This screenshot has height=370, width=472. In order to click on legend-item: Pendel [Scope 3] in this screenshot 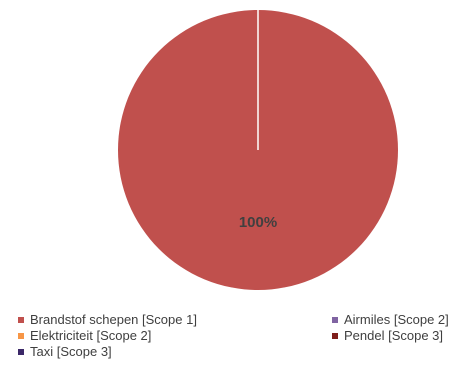, I will do `click(387, 336)`.